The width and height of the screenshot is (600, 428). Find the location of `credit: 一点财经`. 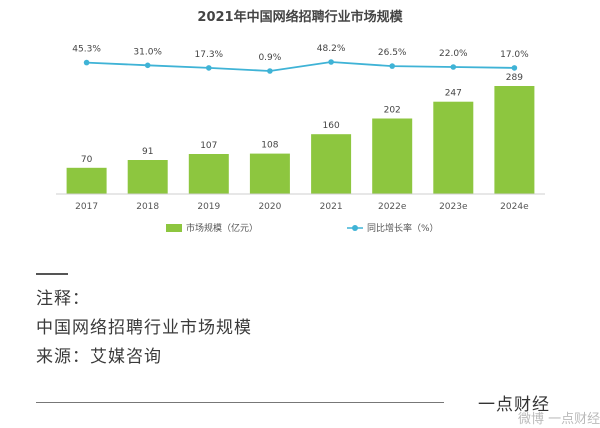

credit: 一点财经 is located at coordinates (514, 405).